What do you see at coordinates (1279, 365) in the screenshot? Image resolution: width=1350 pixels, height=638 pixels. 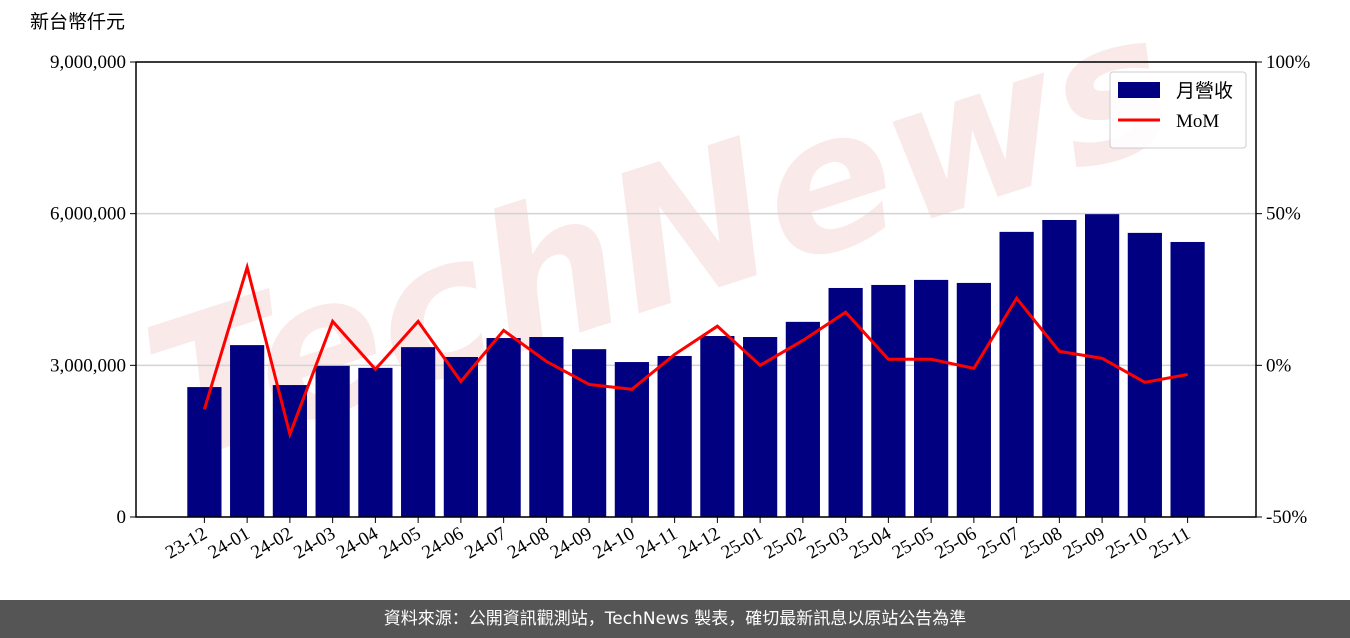 I see `y2-tick-label: 0%` at bounding box center [1279, 365].